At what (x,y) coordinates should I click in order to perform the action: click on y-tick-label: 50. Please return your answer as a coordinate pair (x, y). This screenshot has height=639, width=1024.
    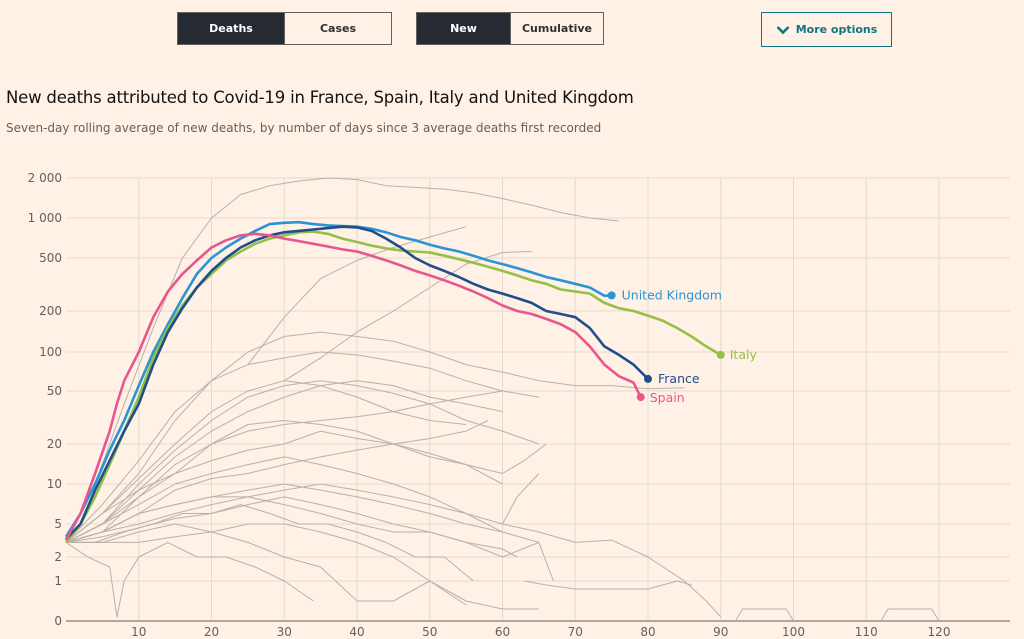
    Looking at the image, I should click on (54, 391).